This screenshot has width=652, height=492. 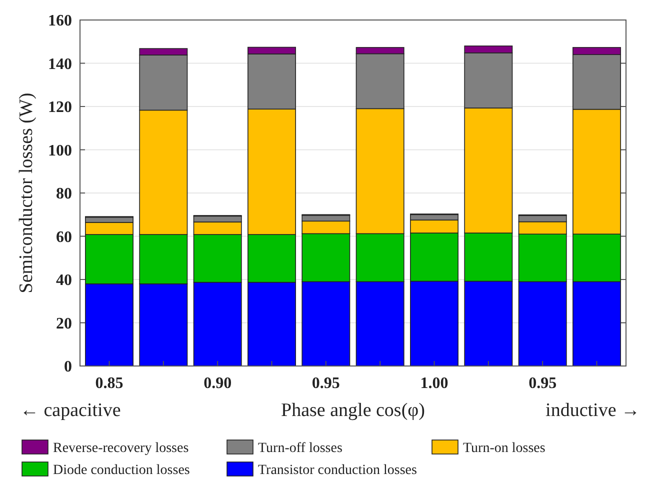 What do you see at coordinates (300, 448) in the screenshot?
I see `legend-label: Turn-off losses` at bounding box center [300, 448].